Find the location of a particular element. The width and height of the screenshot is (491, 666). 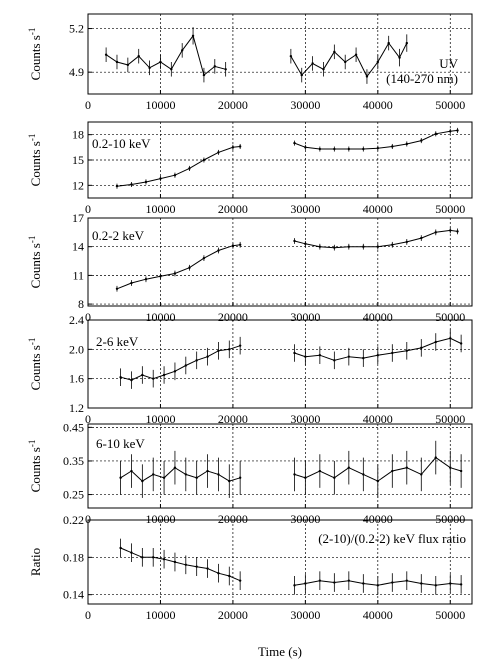

panel-label: 6-10 keV is located at coordinates (120, 443).